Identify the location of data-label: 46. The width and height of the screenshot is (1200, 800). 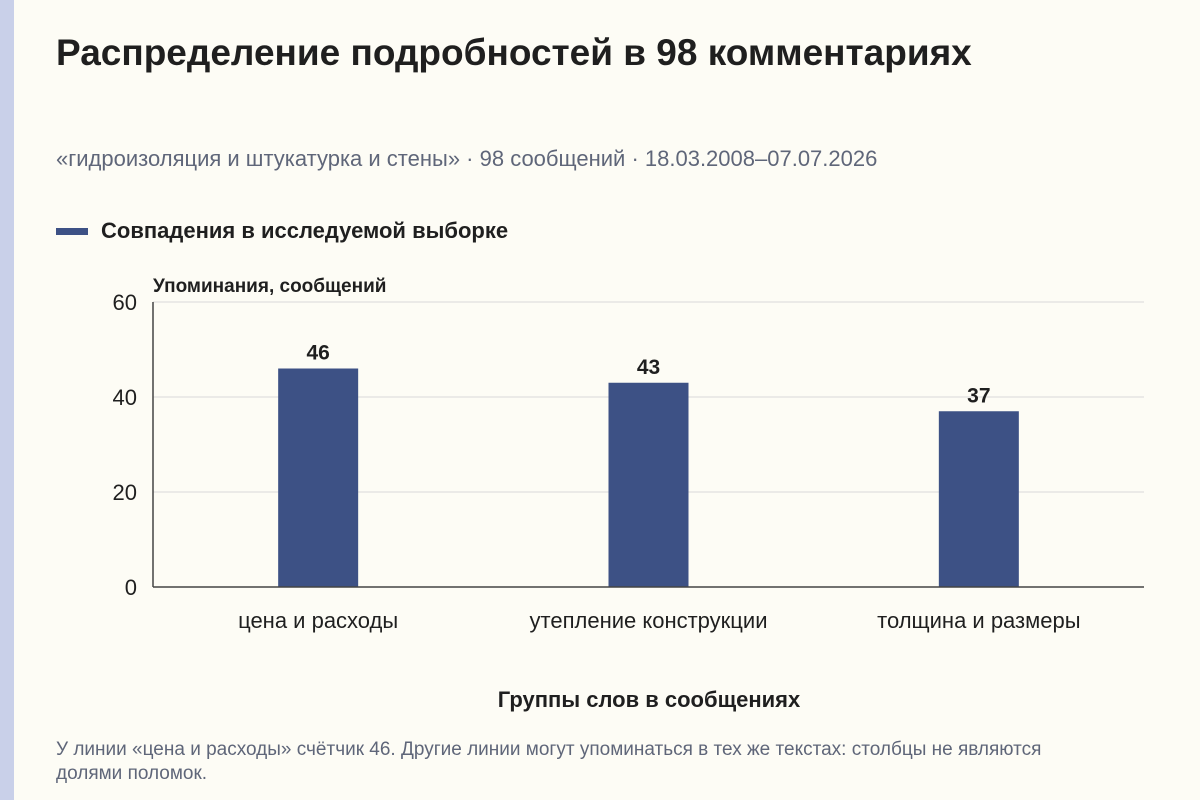
(317, 353).